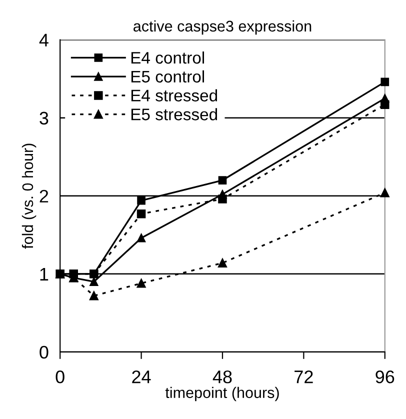  Describe the element at coordinates (44, 196) in the screenshot. I see `y-tick-label: 2` at that location.